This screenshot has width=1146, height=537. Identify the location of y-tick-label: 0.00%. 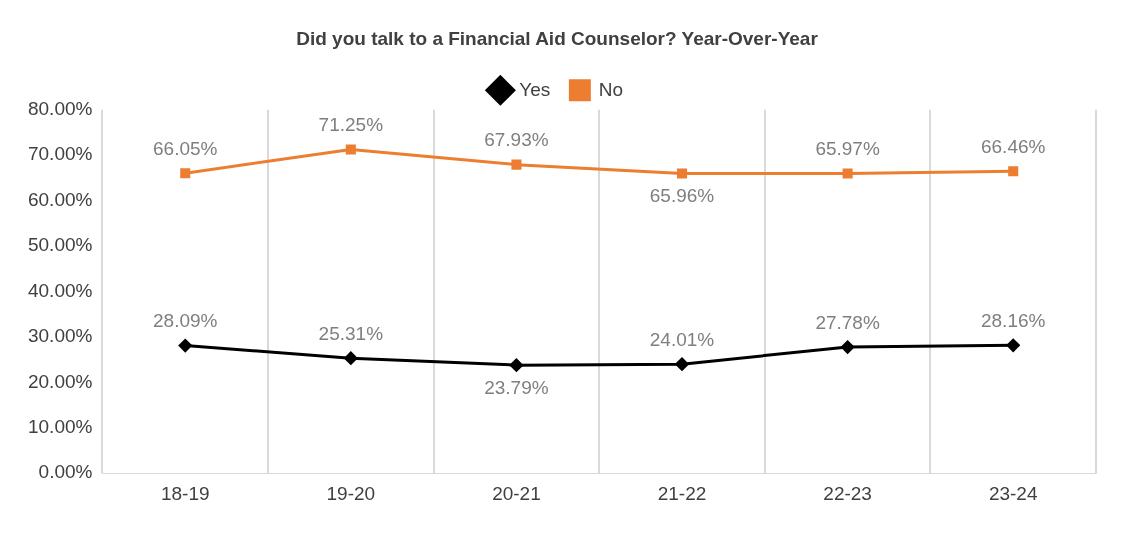
(65, 472).